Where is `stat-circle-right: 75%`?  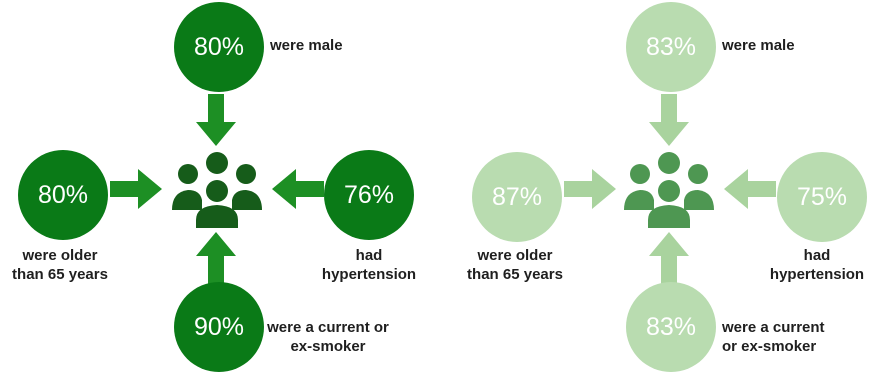 stat-circle-right: 75% is located at coordinates (822, 197).